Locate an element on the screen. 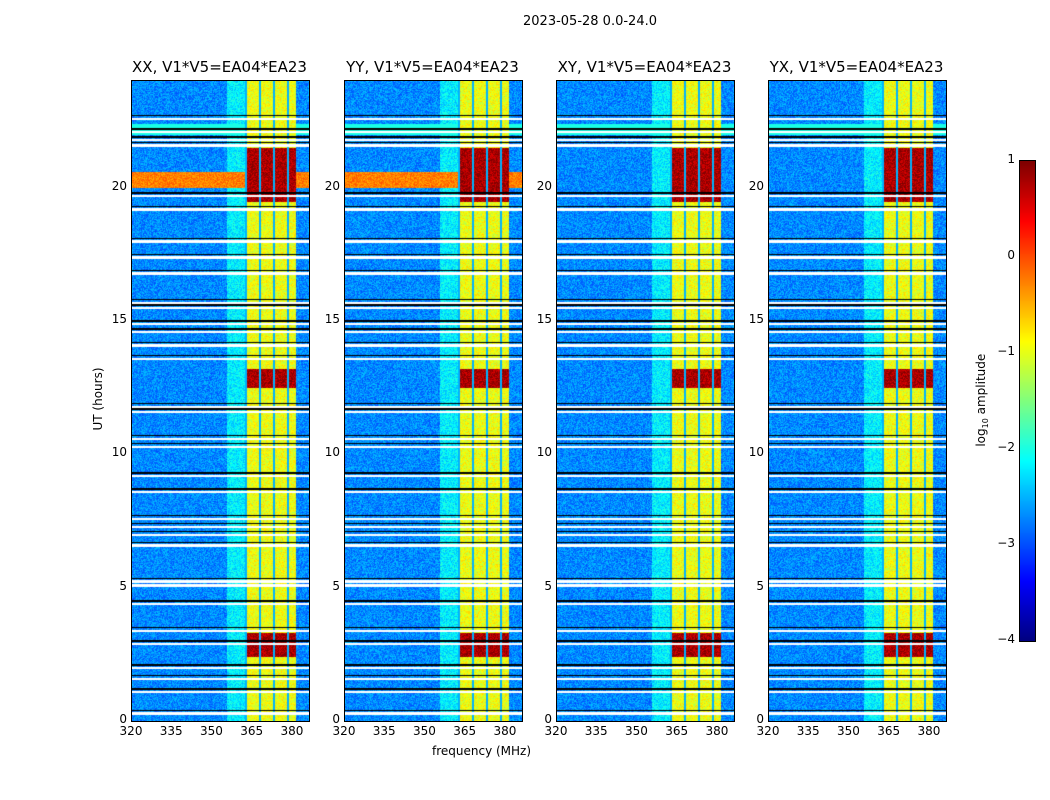 The height and width of the screenshot is (800, 1050). panel-title: XY, V1*V5=EA04*EA23 is located at coordinates (644, 67).